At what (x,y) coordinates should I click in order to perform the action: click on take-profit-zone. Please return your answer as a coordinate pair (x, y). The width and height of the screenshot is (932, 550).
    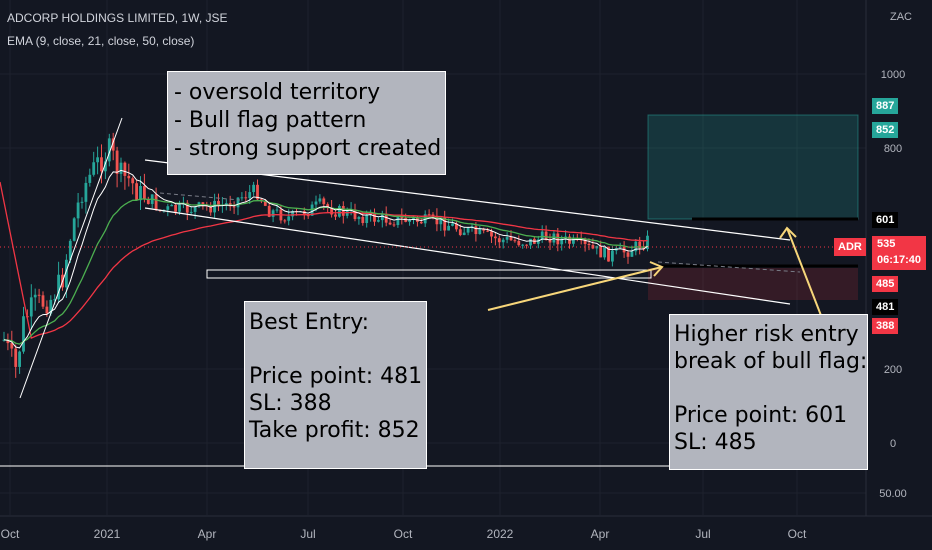
    Looking at the image, I should click on (753, 167).